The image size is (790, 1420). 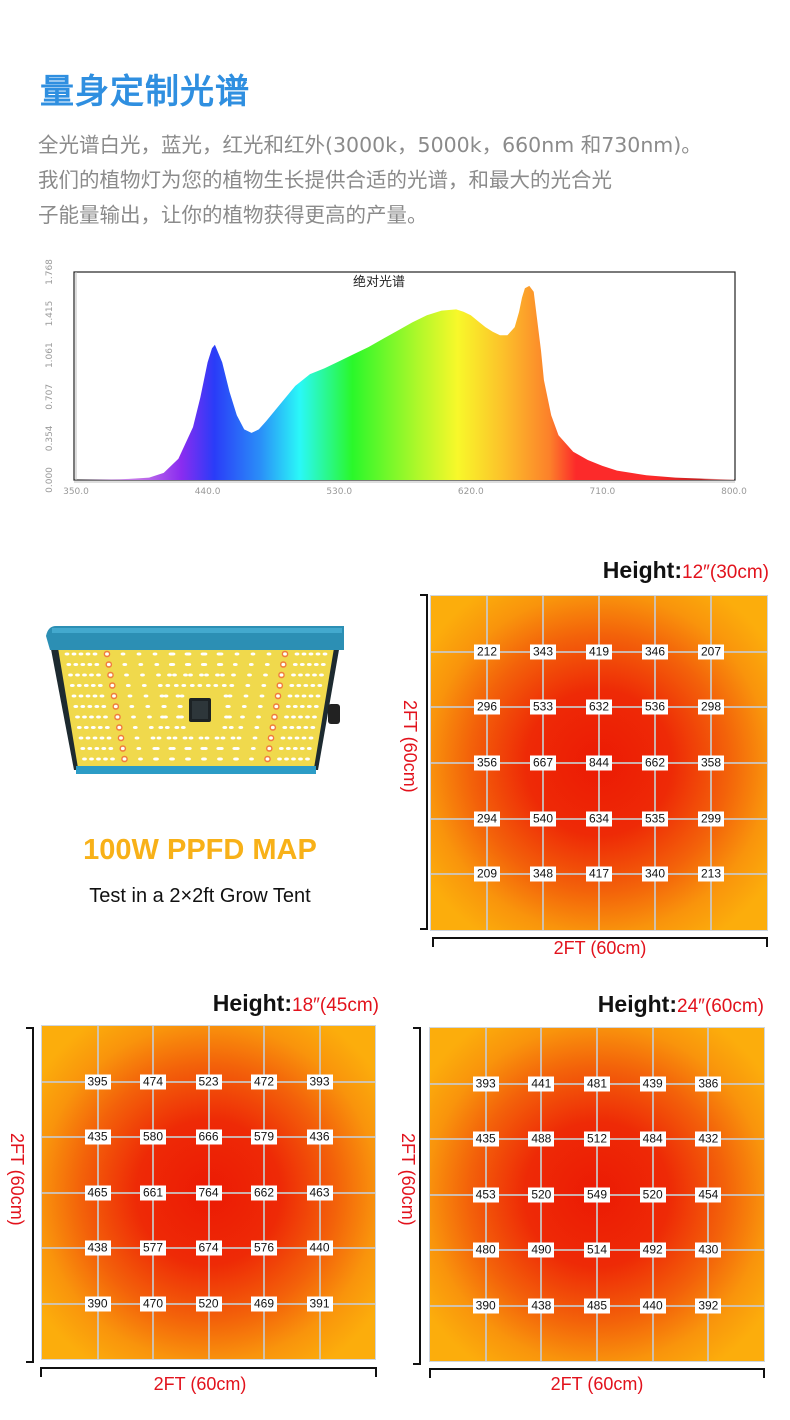 What do you see at coordinates (599, 874) in the screenshot?
I see `ppfd-value: 417` at bounding box center [599, 874].